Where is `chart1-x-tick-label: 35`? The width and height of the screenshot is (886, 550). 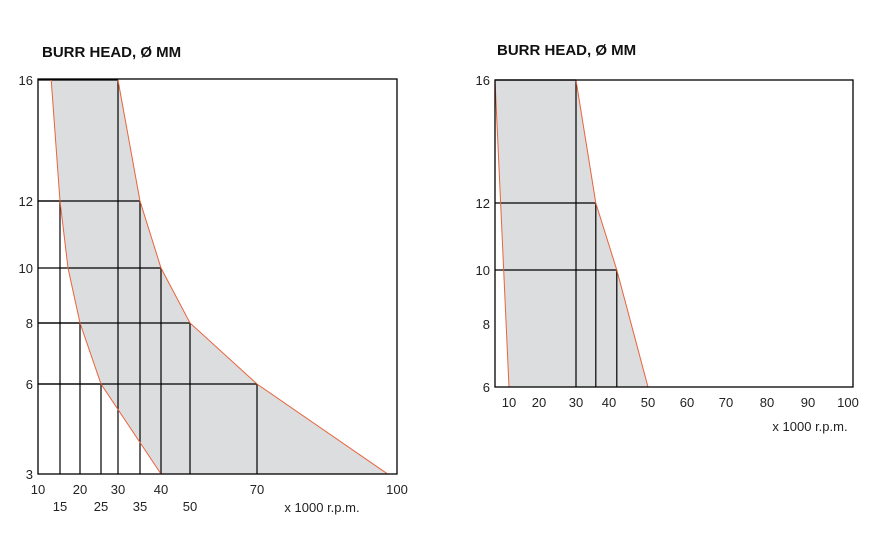 chart1-x-tick-label: 35 is located at coordinates (140, 506).